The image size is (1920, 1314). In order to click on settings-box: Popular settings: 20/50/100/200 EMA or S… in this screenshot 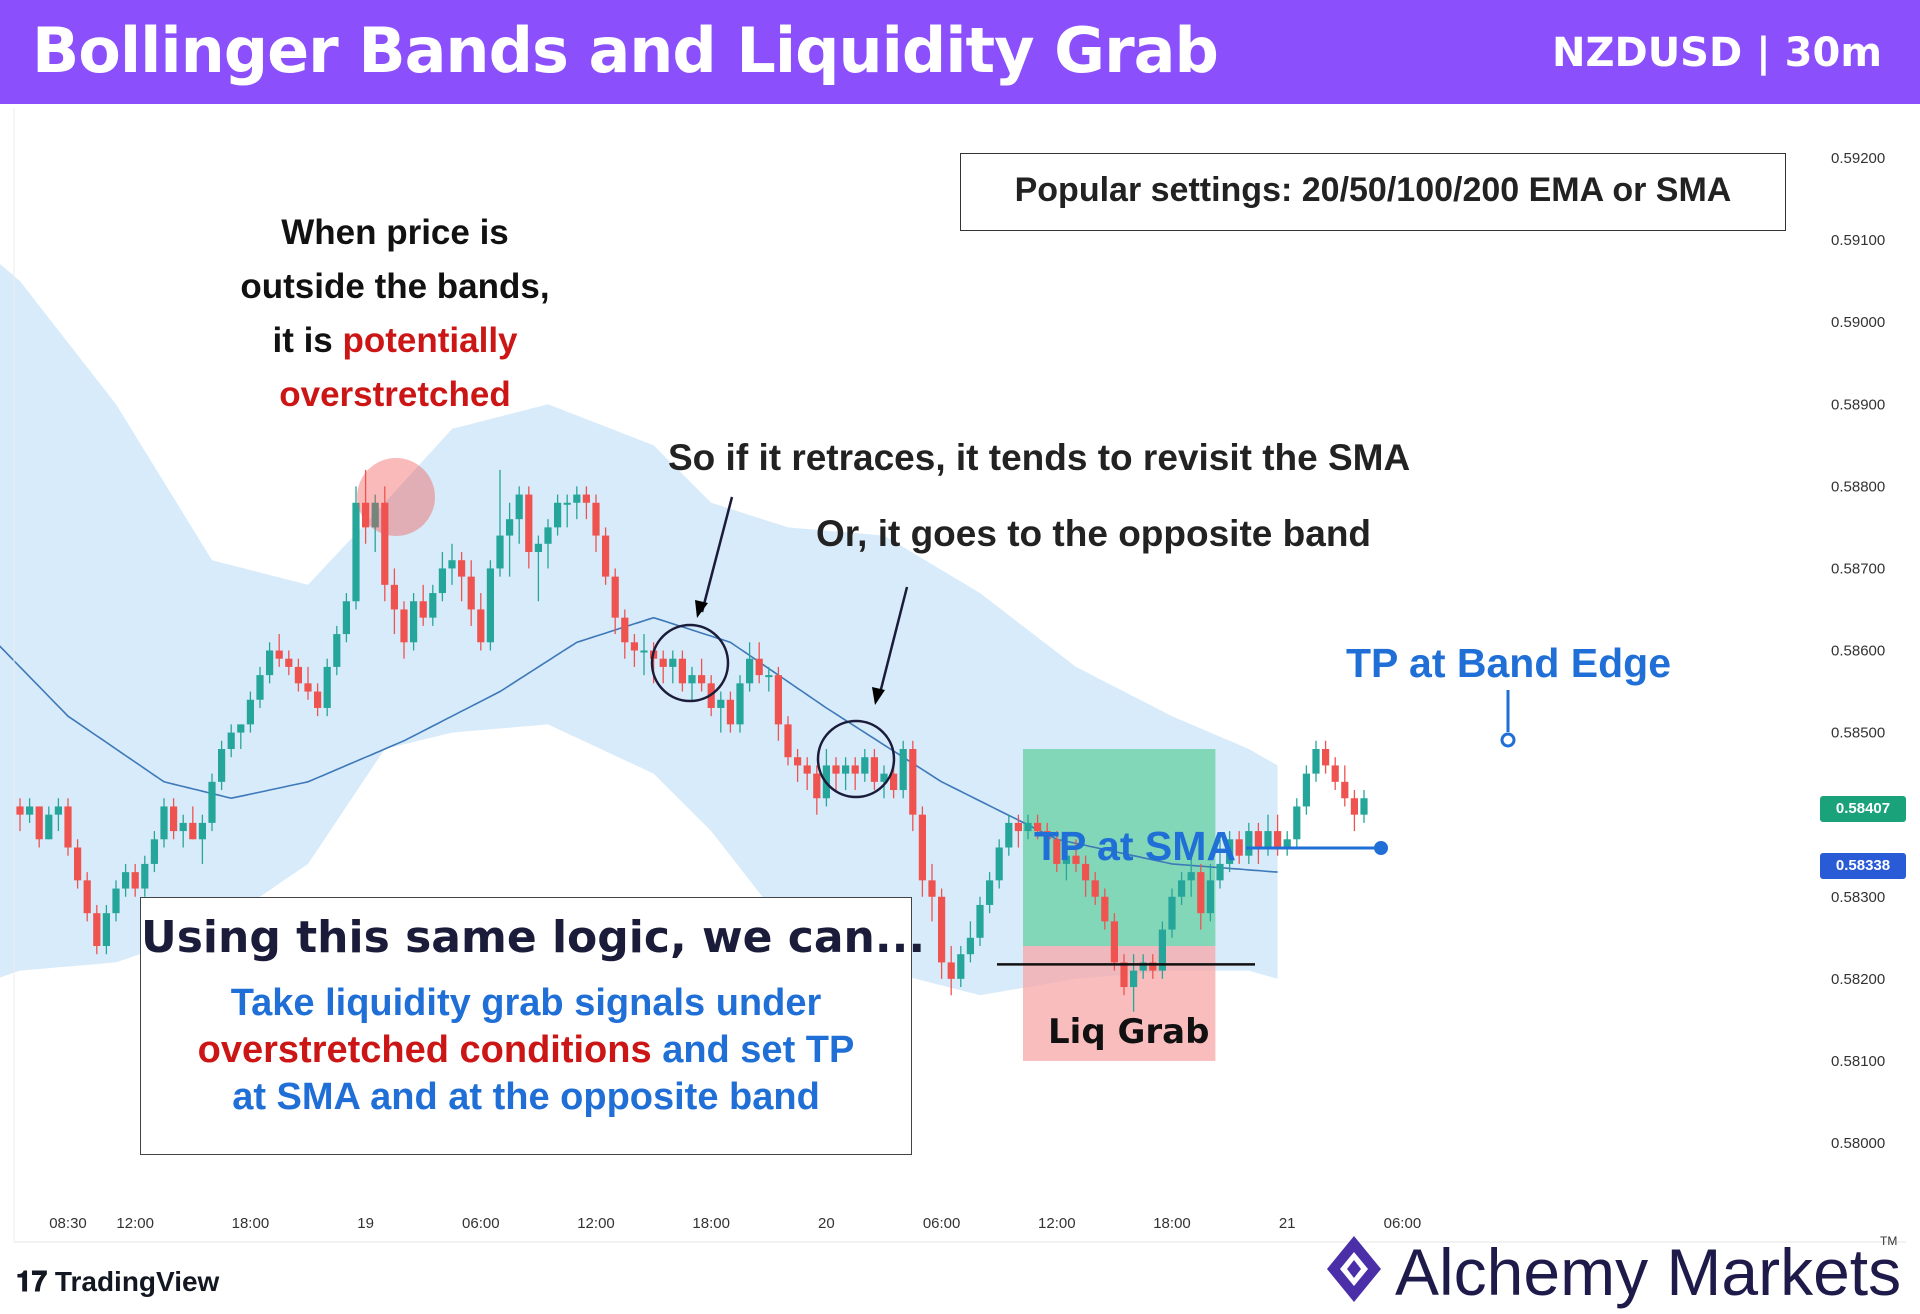, I will do `click(1373, 192)`.